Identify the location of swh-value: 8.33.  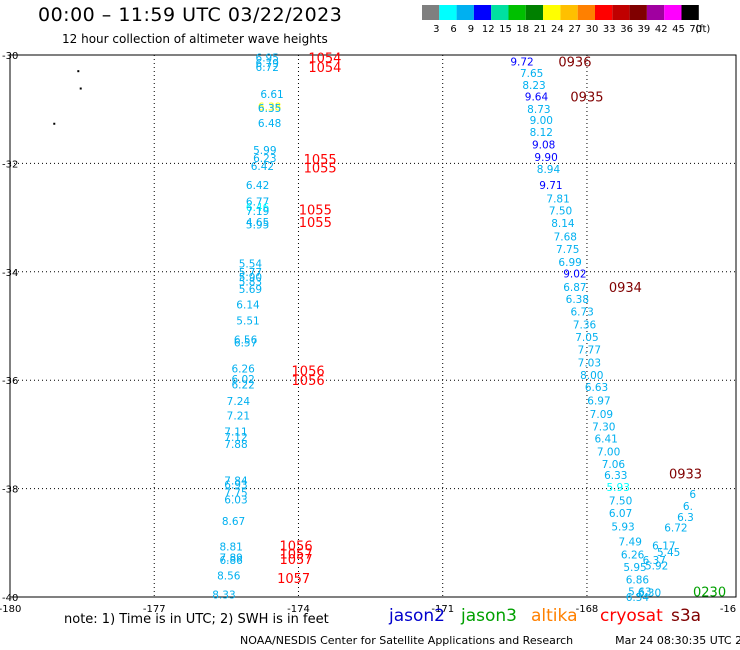
(223, 595).